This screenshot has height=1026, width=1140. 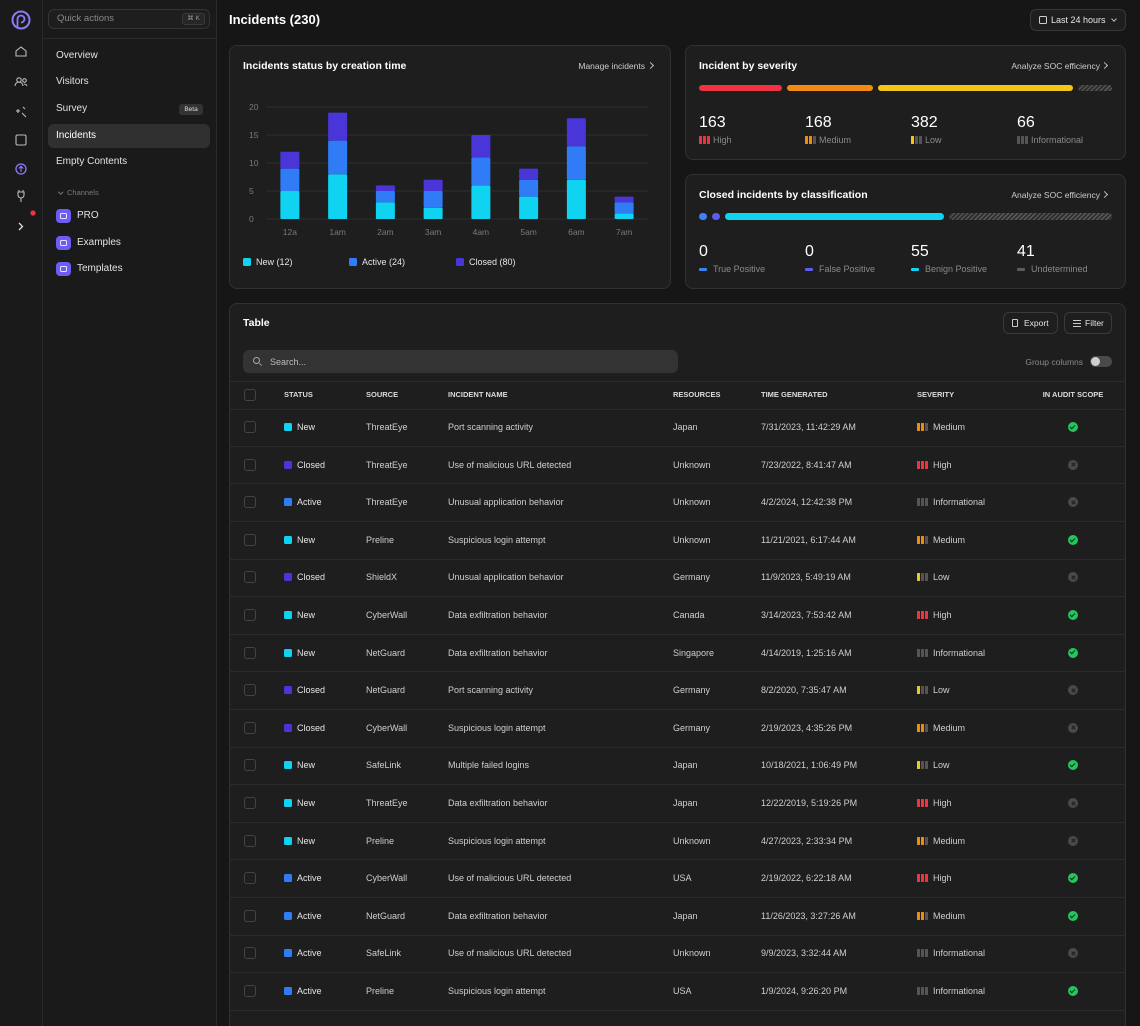 I want to click on chart-link: Manage incidents, so click(x=611, y=66).